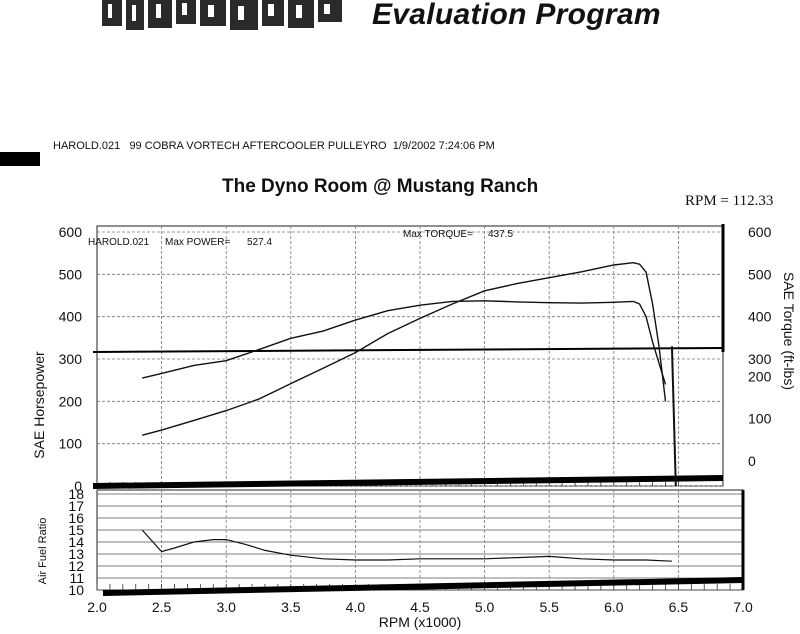 This screenshot has width=800, height=634. I want to click on upper-zero-baseline, so click(408, 482).